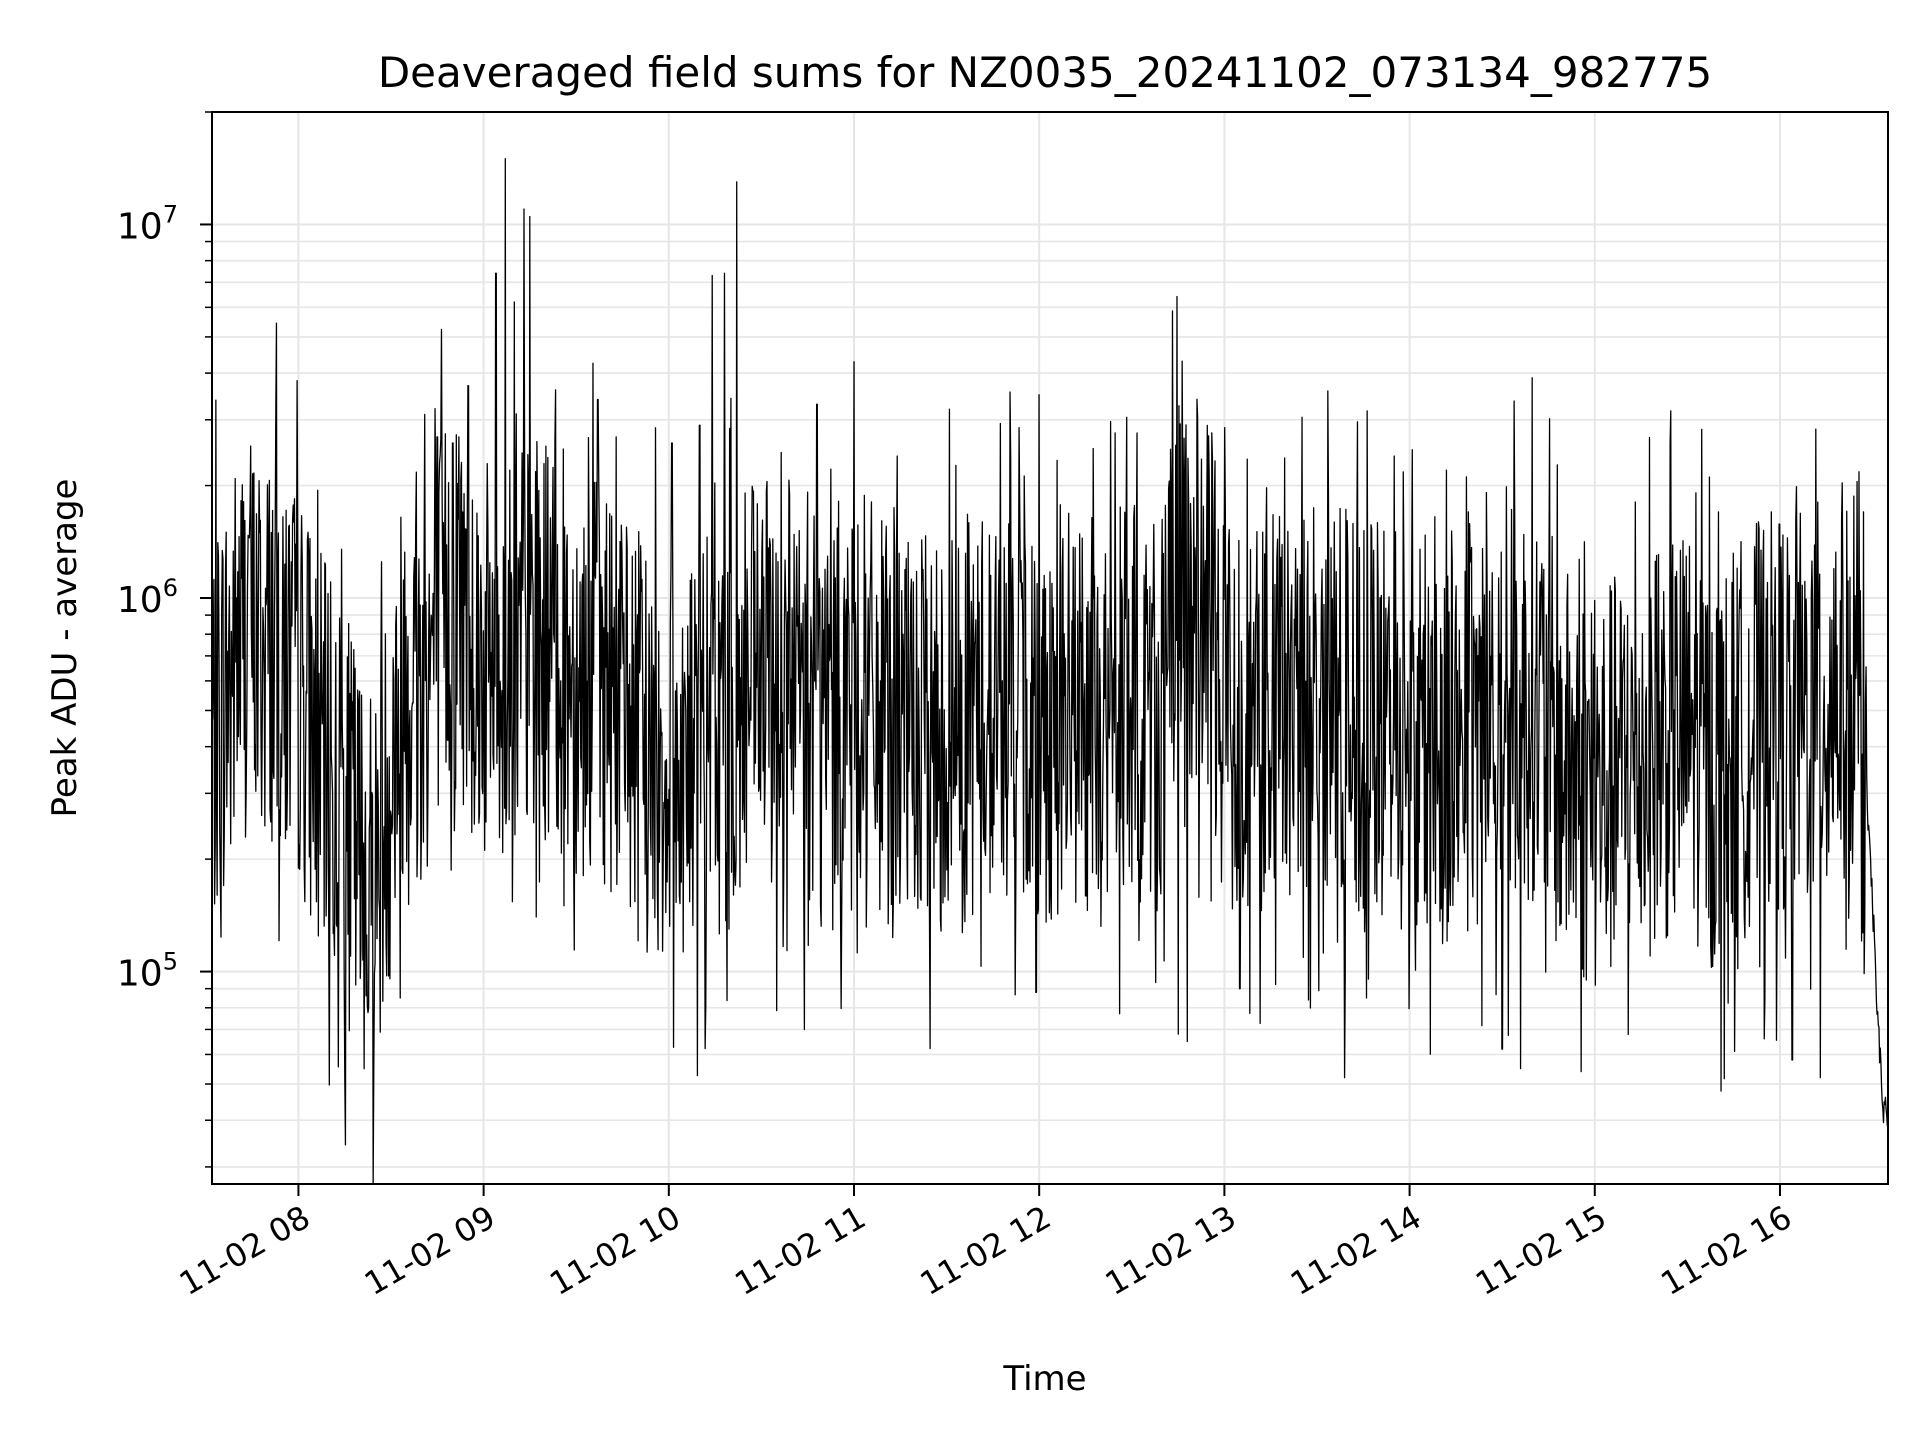  What do you see at coordinates (800, 1250) in the screenshot?
I see `x-tick-label: 11-02 11` at bounding box center [800, 1250].